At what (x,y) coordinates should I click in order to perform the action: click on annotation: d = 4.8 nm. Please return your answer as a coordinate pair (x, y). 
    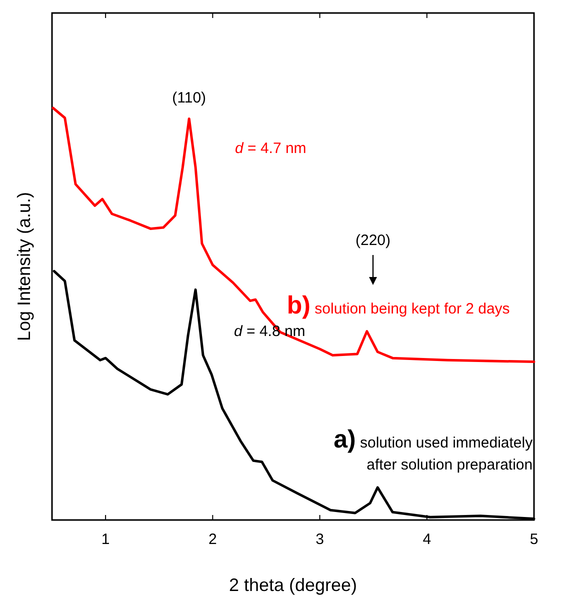
    Looking at the image, I should click on (270, 331).